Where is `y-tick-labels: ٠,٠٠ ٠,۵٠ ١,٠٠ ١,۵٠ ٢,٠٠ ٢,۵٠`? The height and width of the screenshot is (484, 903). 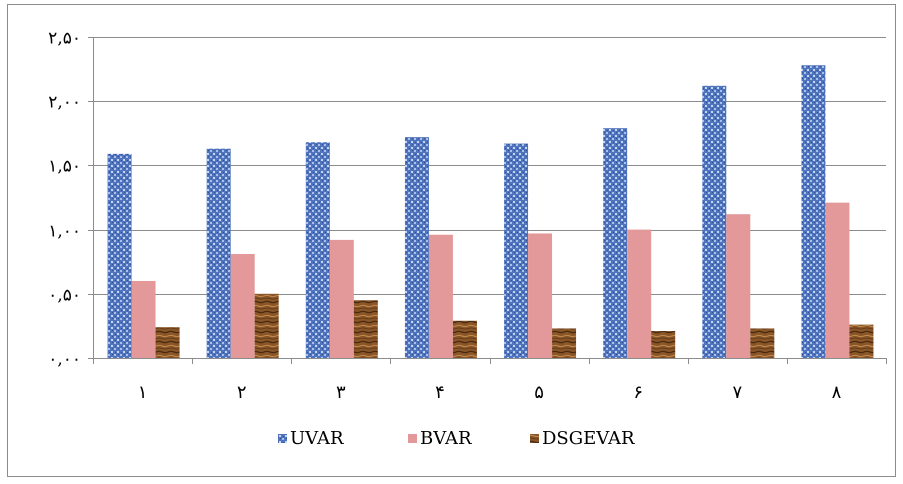 y-tick-labels: ٠,٠٠ ٠,۵٠ ١,٠٠ ١,۵٠ ٢,٠٠ ٢,۵٠ is located at coordinates (64, 199).